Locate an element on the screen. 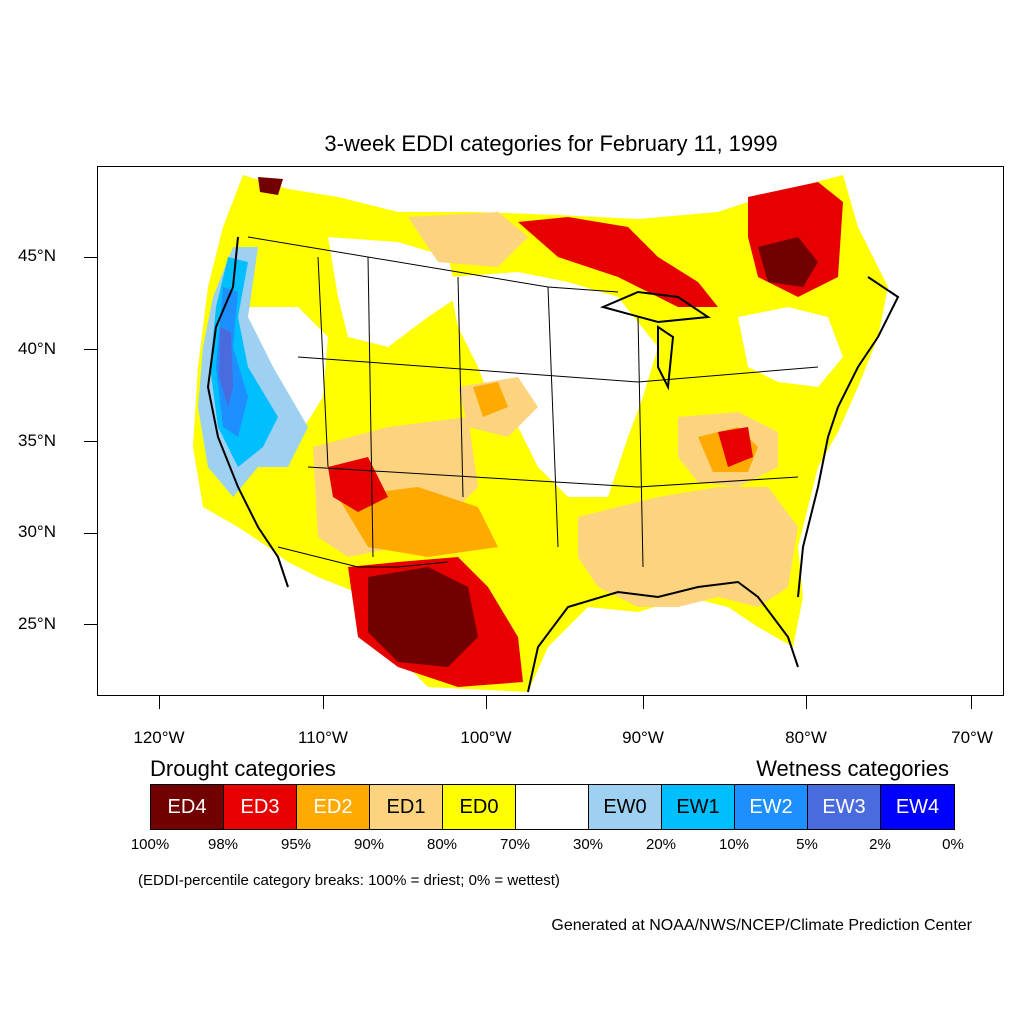  lat-label-40: 40°N is located at coordinates (37, 348).